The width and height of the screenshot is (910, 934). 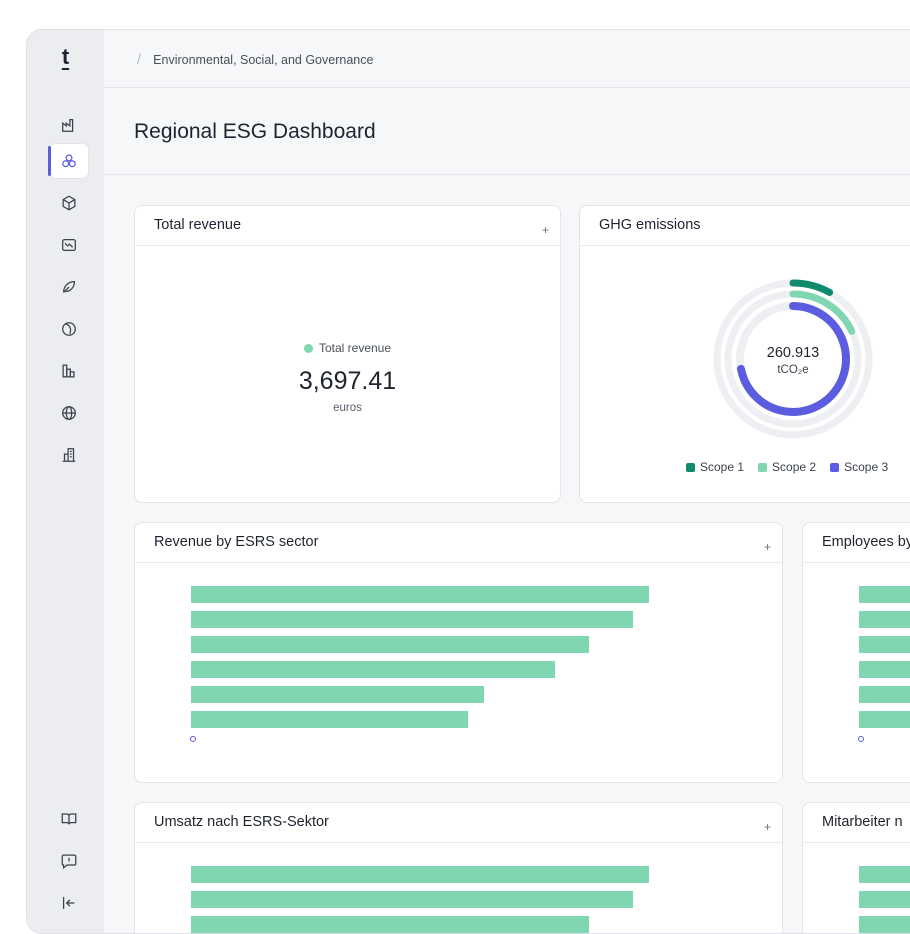 I want to click on kpi-legend: Total revenue, so click(x=347, y=348).